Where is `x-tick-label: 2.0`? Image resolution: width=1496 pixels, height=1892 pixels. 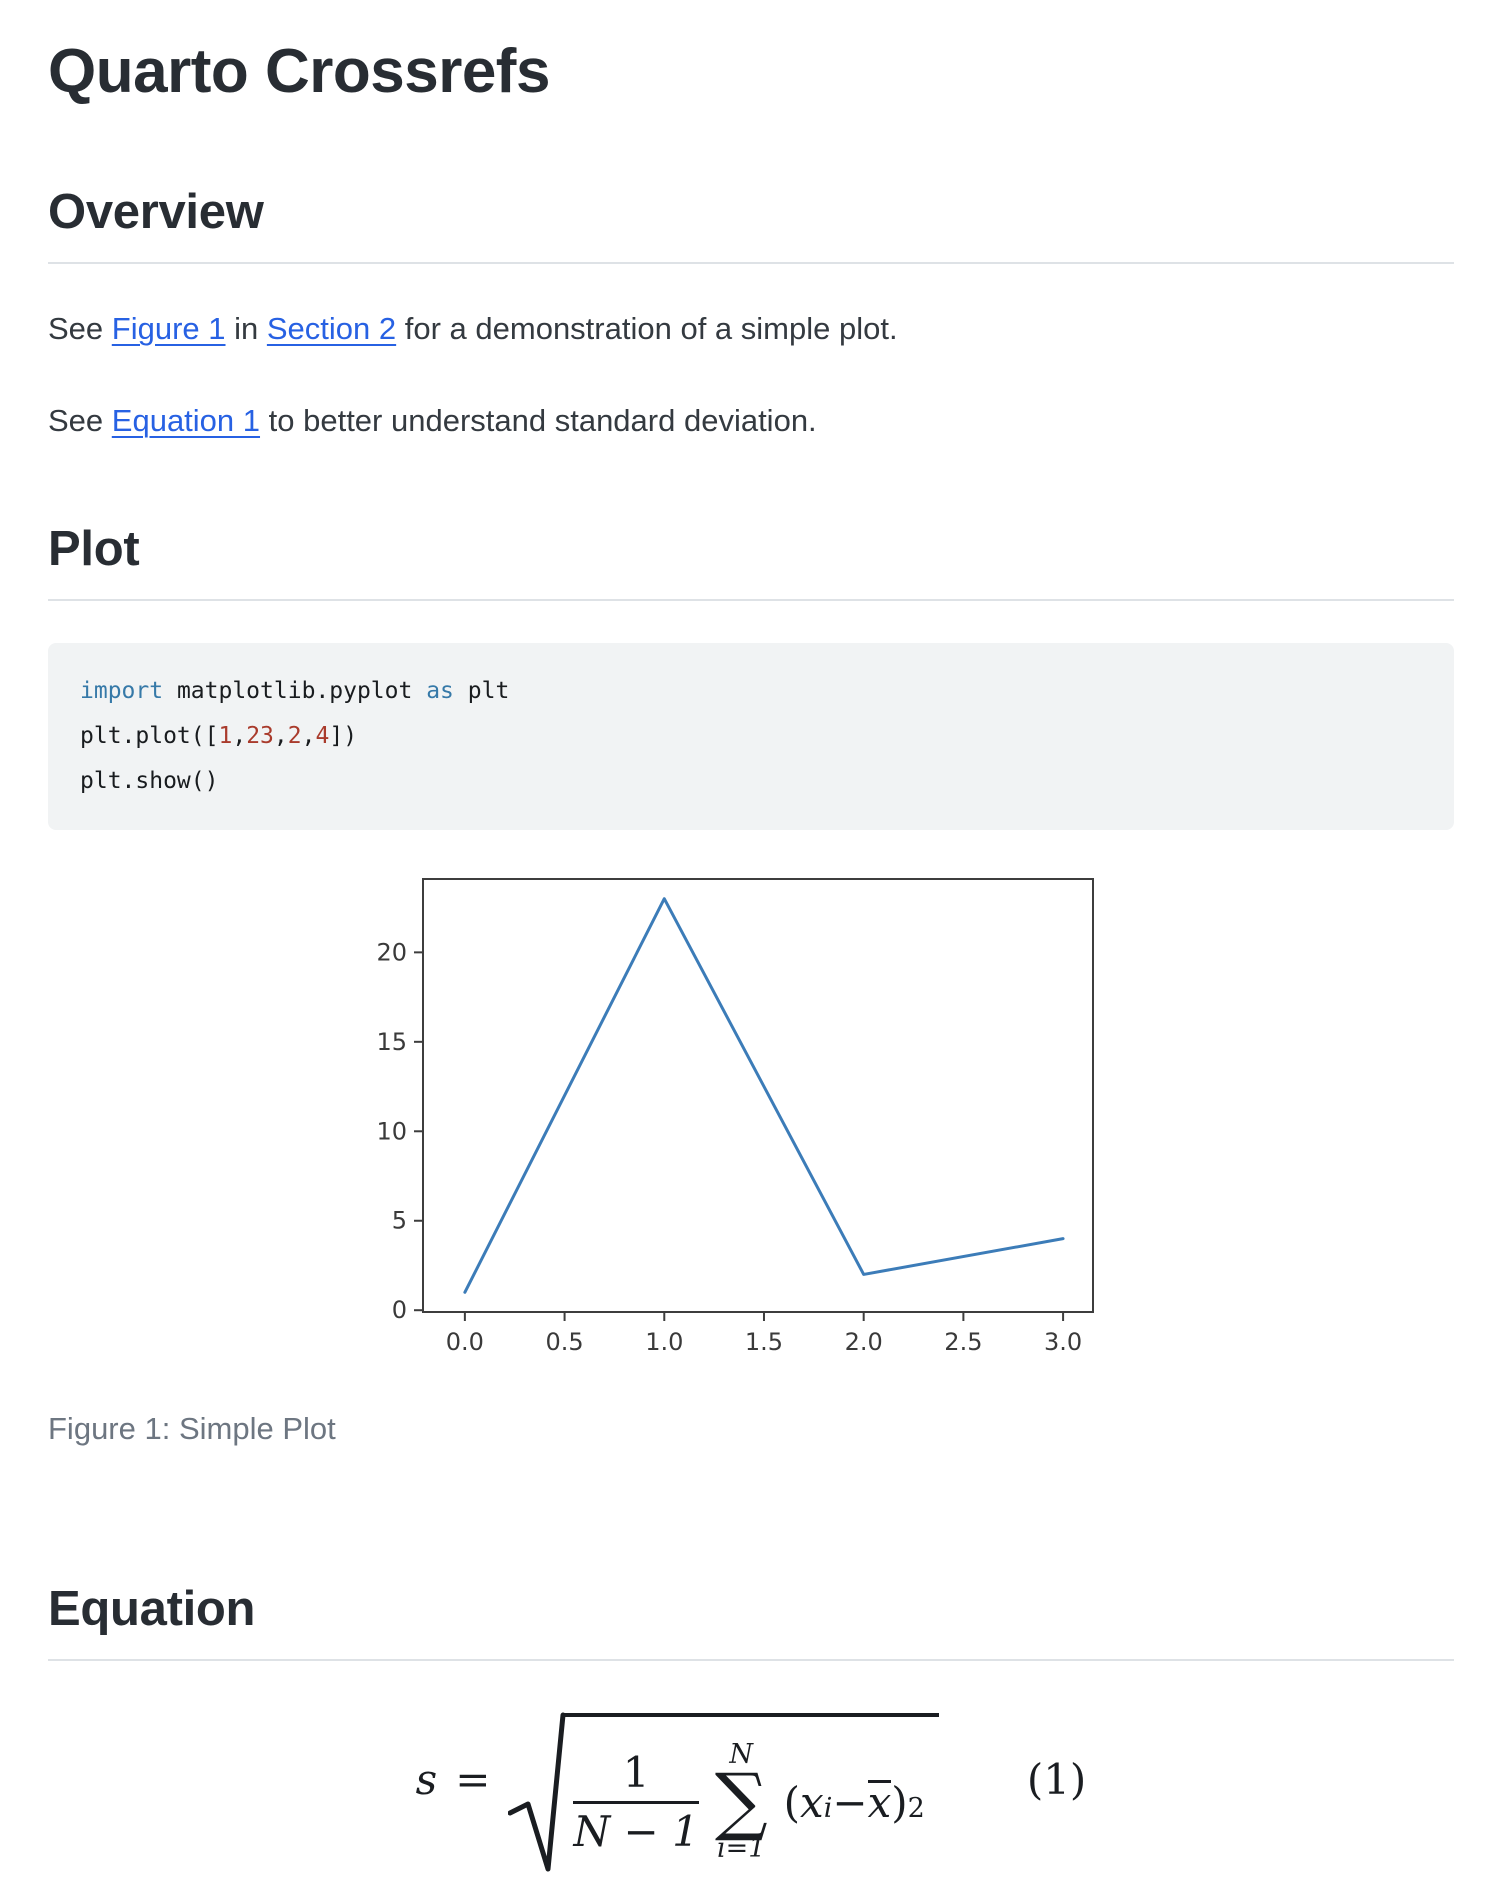
x-tick-label: 2.0 is located at coordinates (864, 1342).